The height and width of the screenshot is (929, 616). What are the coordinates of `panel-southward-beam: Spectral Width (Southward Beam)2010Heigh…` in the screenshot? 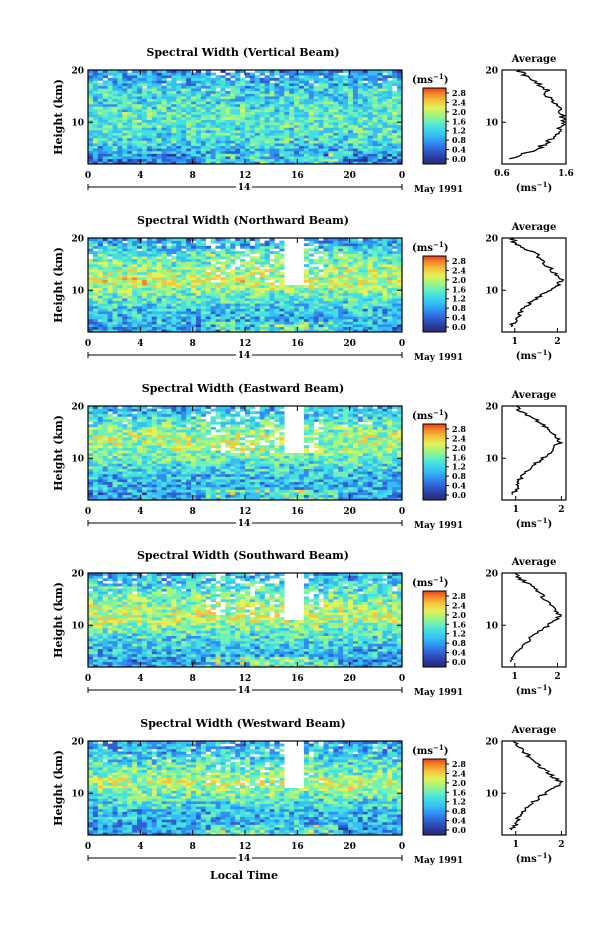 It's located at (309, 623).